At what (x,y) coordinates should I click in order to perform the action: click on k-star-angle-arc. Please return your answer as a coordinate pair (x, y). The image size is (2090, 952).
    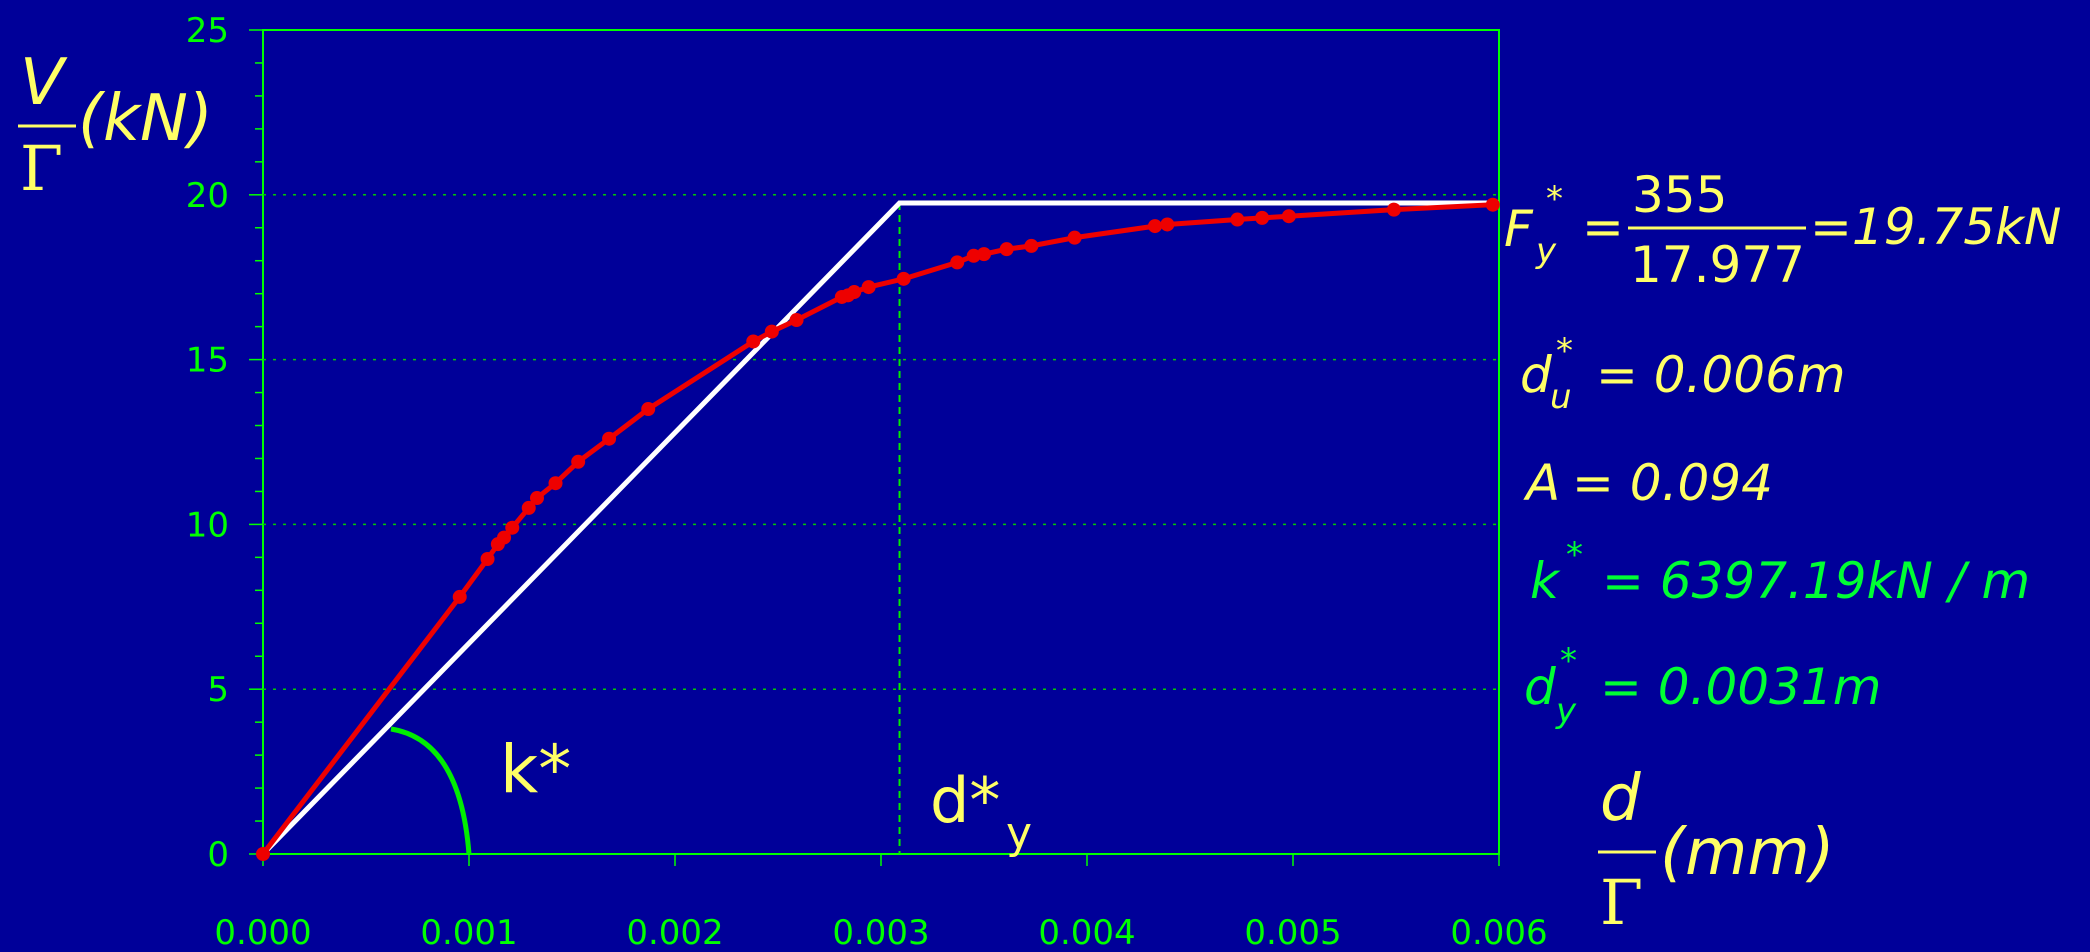
    Looking at the image, I should click on (431, 790).